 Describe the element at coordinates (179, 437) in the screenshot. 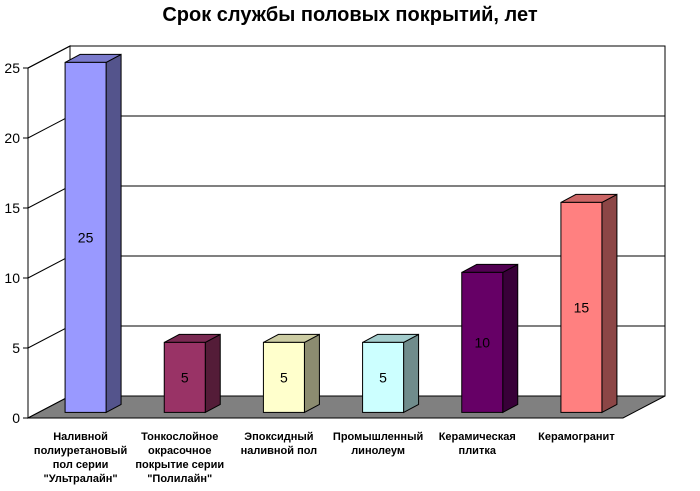

I see `x-tick-label-line: Тонкослойное` at that location.